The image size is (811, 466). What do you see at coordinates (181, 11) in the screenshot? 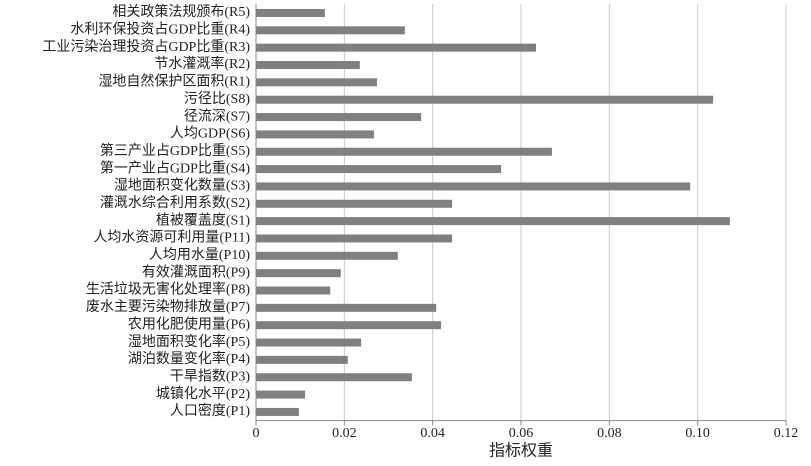
I see `y-tick-label: 相关政策法规颁布(R5)` at bounding box center [181, 11].